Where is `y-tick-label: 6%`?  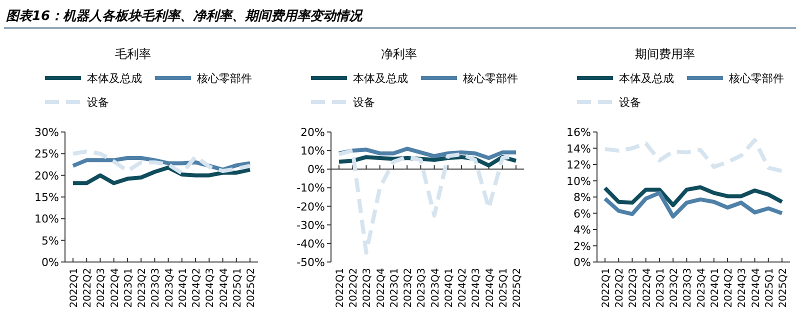 y-tick-label: 6% is located at coordinates (582, 213).